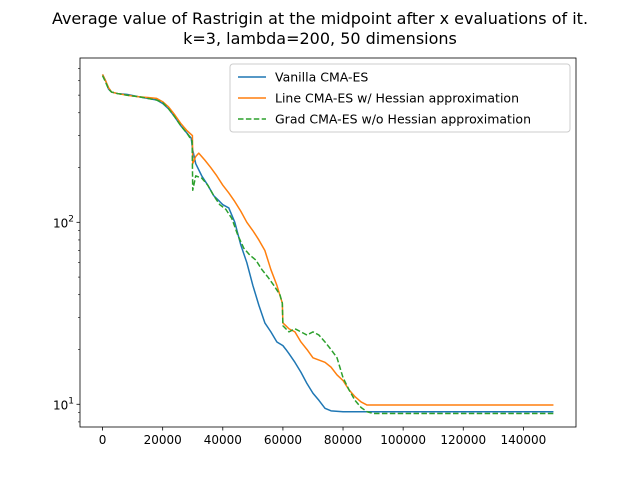  I want to click on y-tick-label: 10², so click(63, 222).